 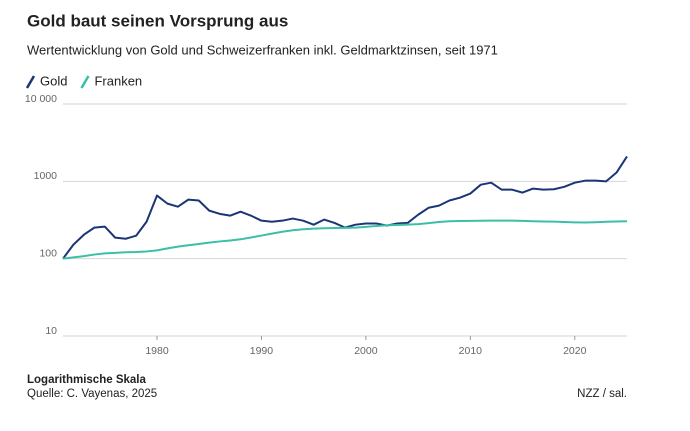 What do you see at coordinates (48, 253) in the screenshot?
I see `y-tick-label: 100` at bounding box center [48, 253].